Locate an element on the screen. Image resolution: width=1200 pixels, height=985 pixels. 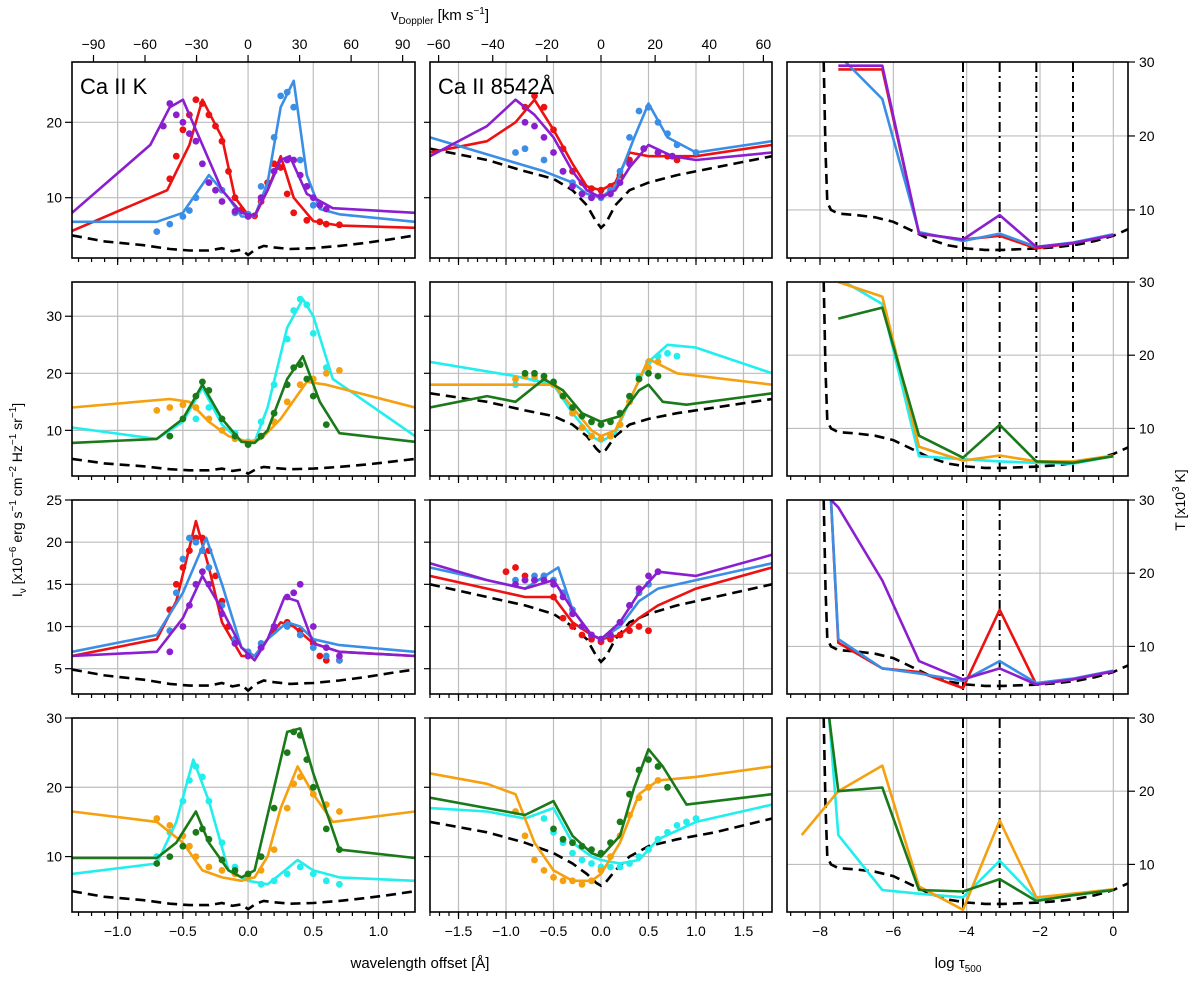
y-tick-label: 10 is located at coordinates (1147, 428).